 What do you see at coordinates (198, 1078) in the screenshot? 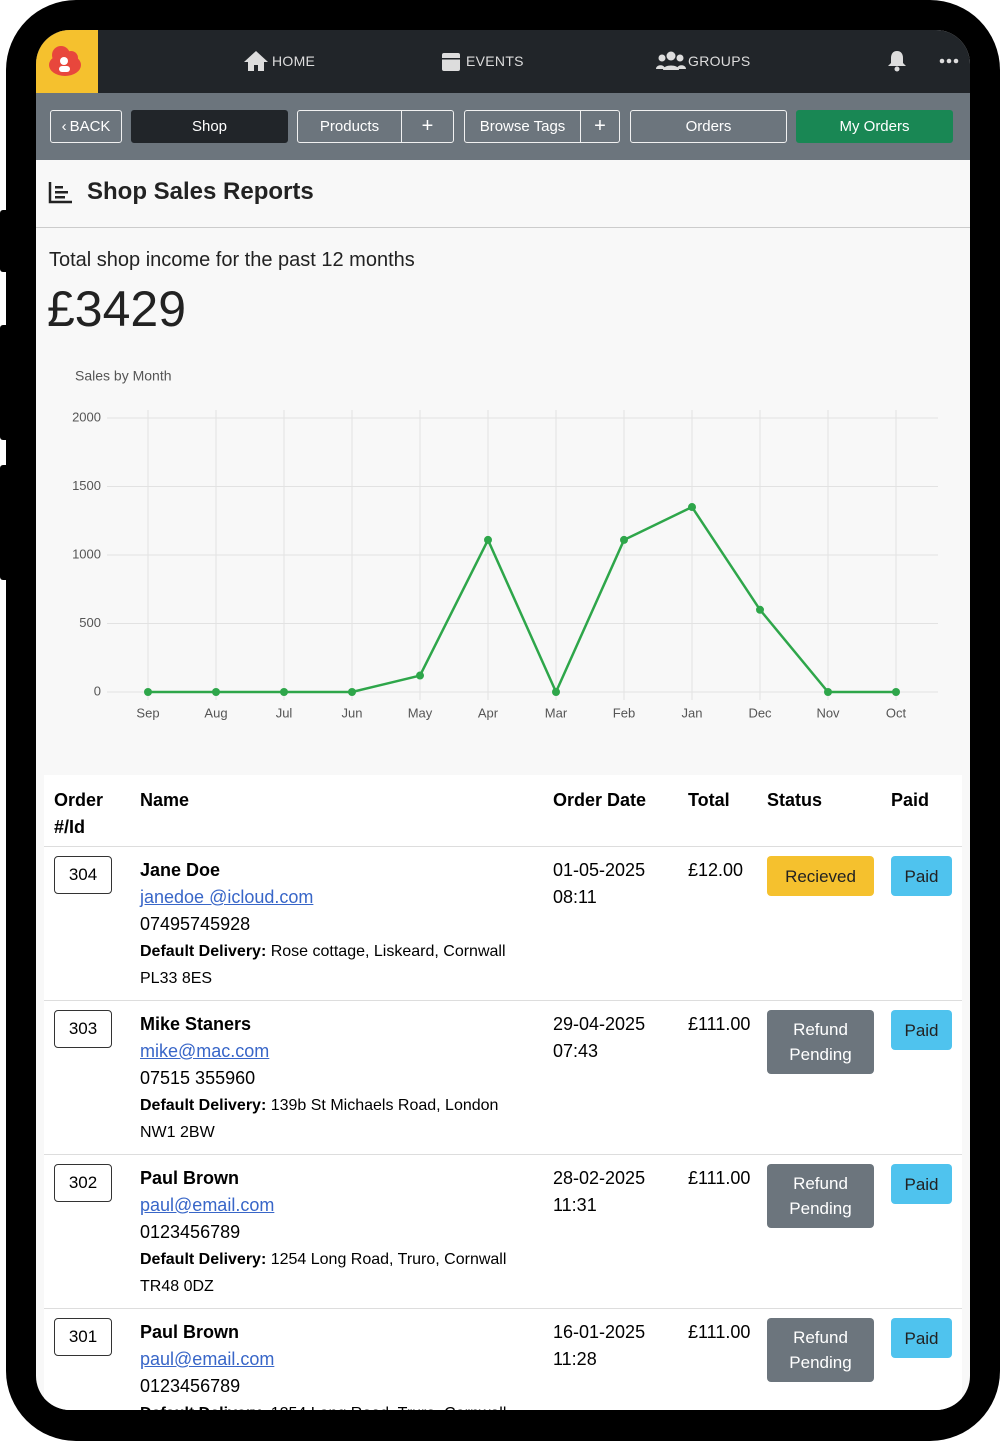
I see `phone: 07515 355960` at bounding box center [198, 1078].